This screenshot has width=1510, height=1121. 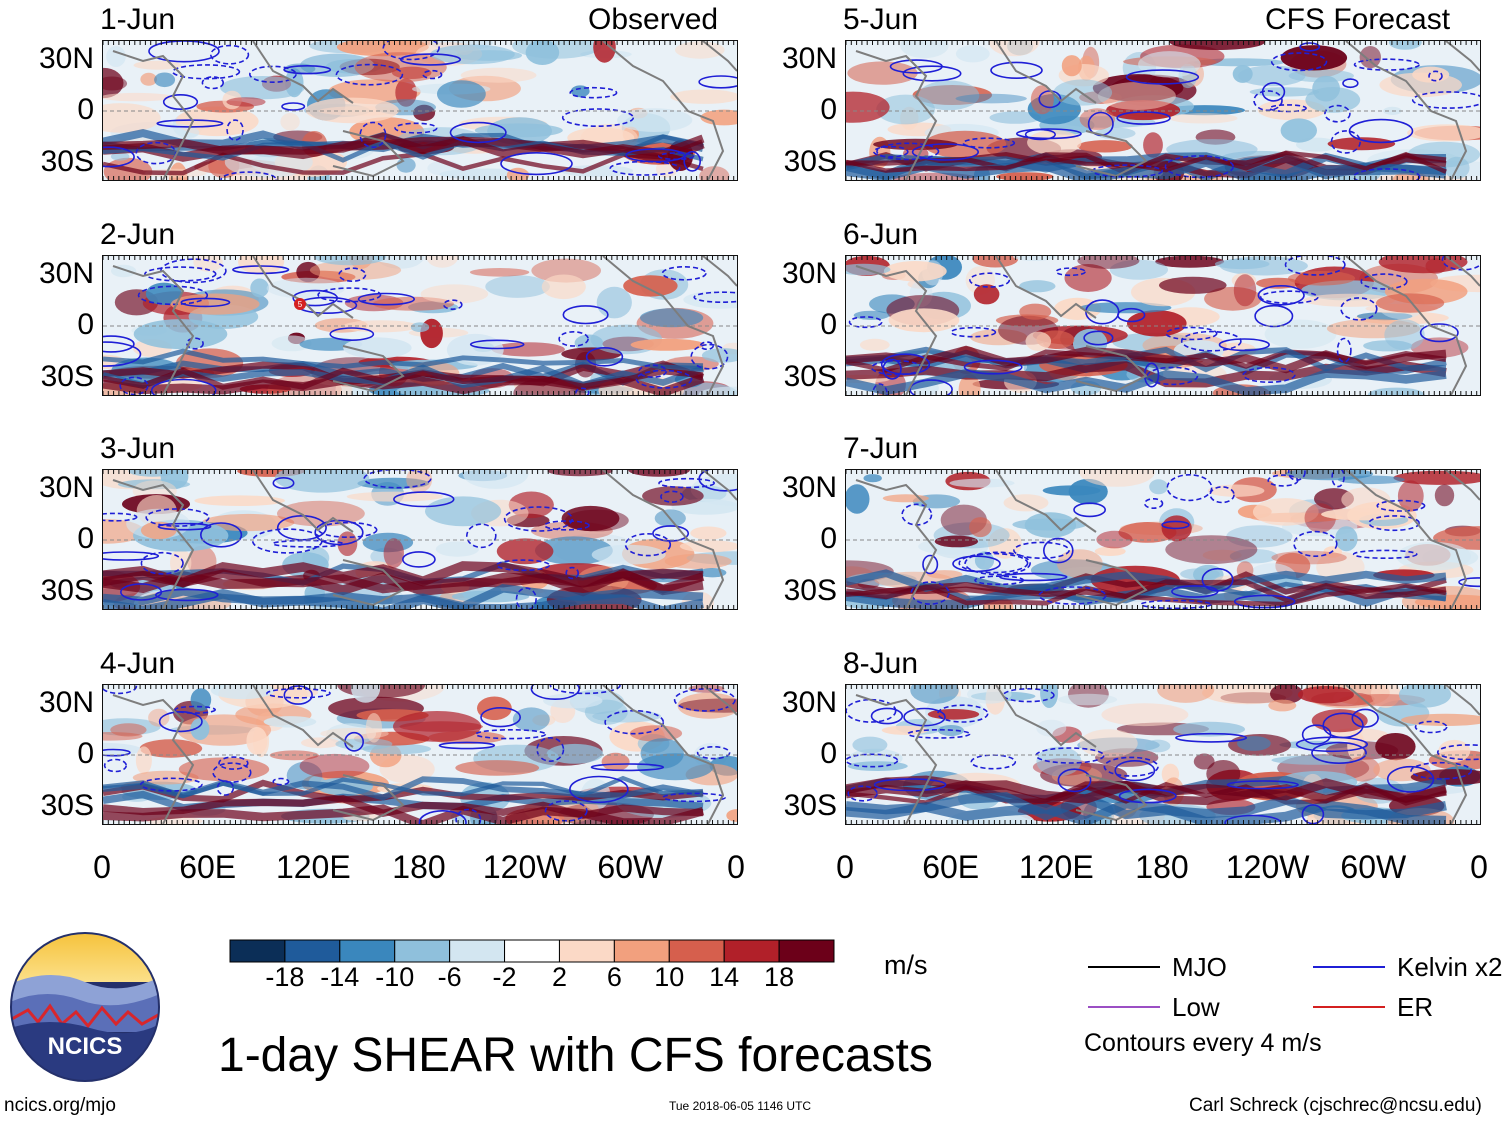 I want to click on panel-date-label: 7-Jun, so click(x=881, y=448).